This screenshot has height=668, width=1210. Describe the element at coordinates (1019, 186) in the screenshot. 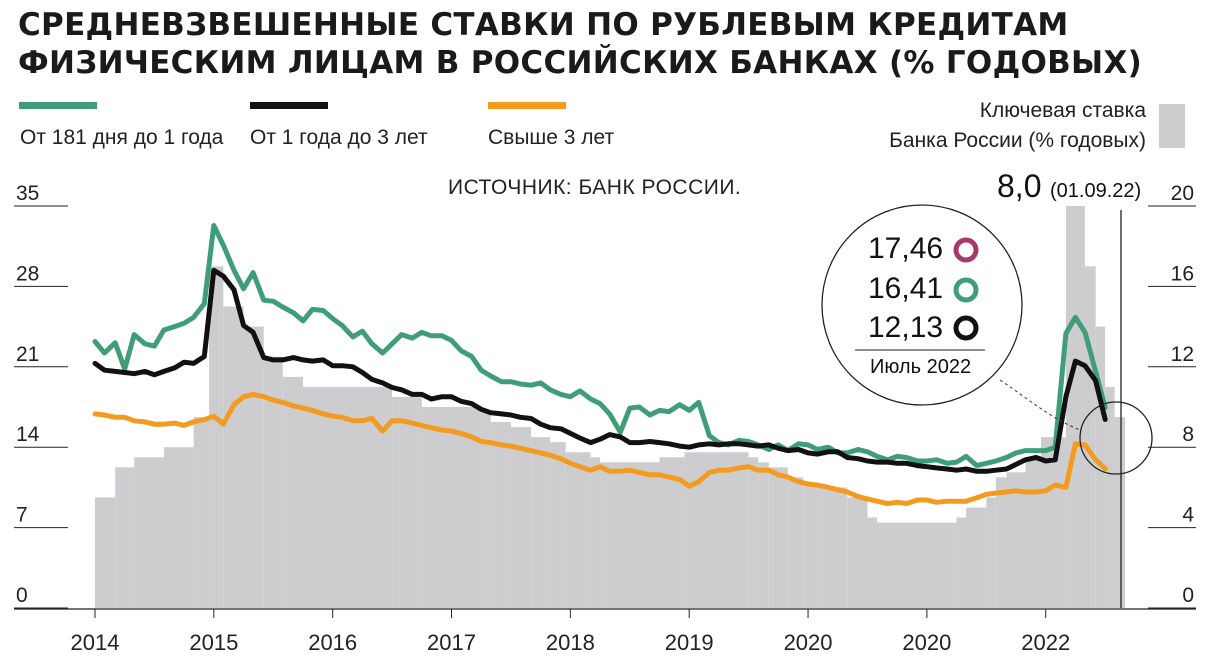

I see `key-rate-current-value: 8,0` at that location.